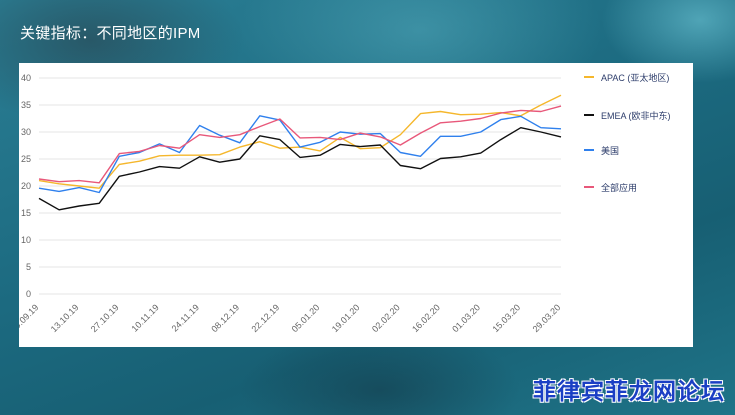 Image resolution: width=735 pixels, height=415 pixels. I want to click on legend-item: APAC (亚太地区), so click(626, 77).